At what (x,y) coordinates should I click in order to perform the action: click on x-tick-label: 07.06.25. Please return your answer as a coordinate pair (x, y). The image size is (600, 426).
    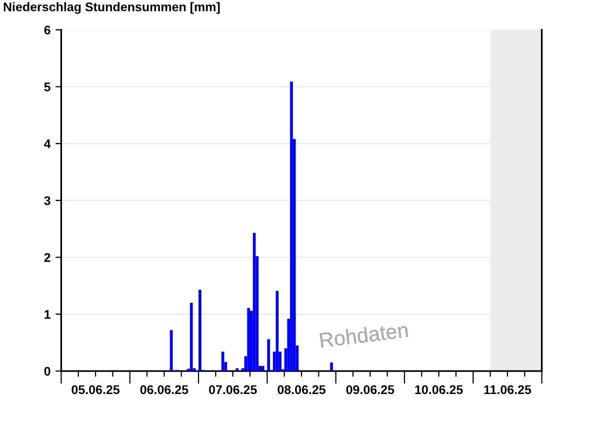
    Looking at the image, I should click on (233, 389).